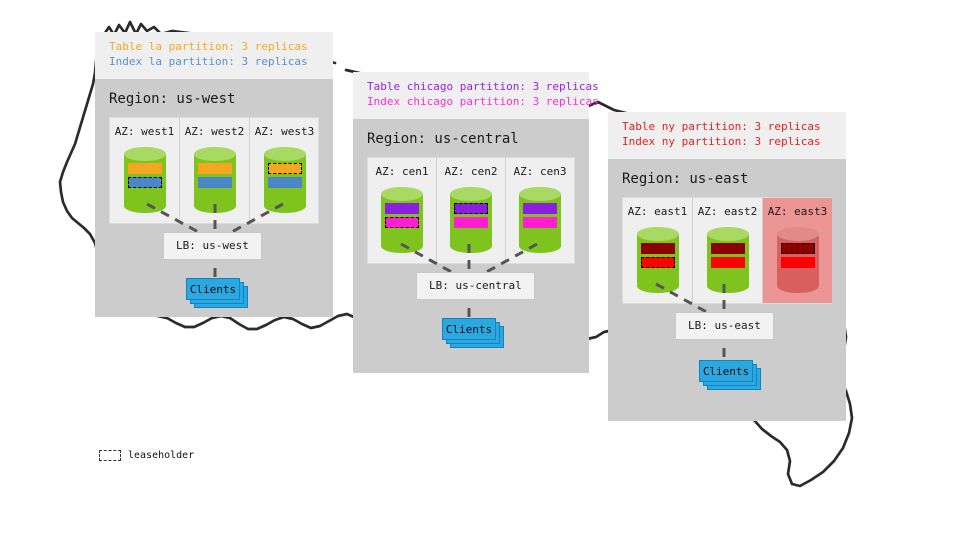 The height and width of the screenshot is (540, 960). I want to click on az-west3: AZ: west3, so click(284, 170).